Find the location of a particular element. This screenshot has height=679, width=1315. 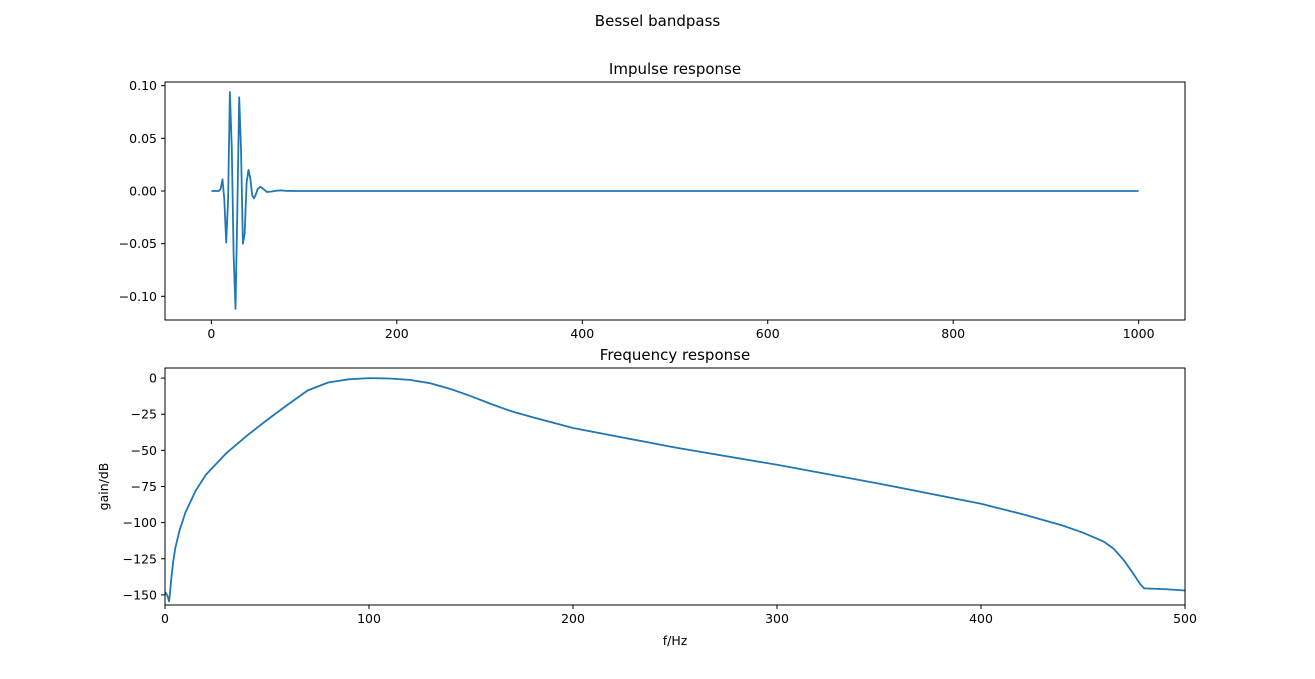

frequency-xlabel: f/Hz is located at coordinates (675, 640).